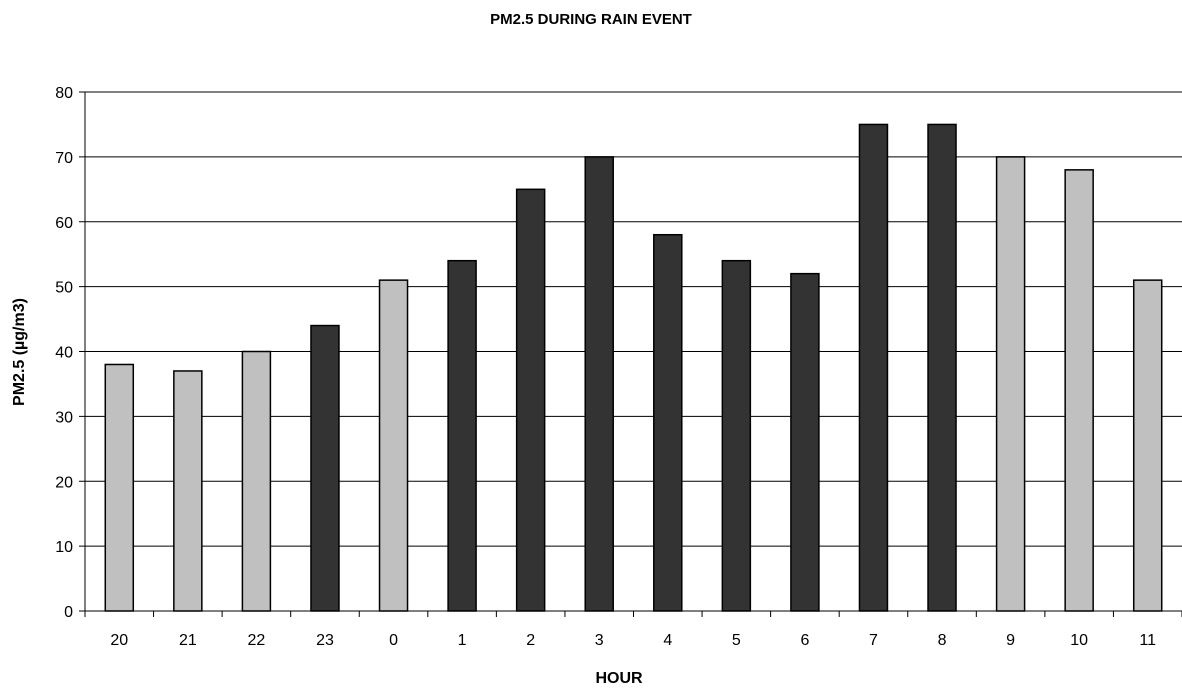 The height and width of the screenshot is (698, 1182). I want to click on x-axis-title: HOUR, so click(619, 678).